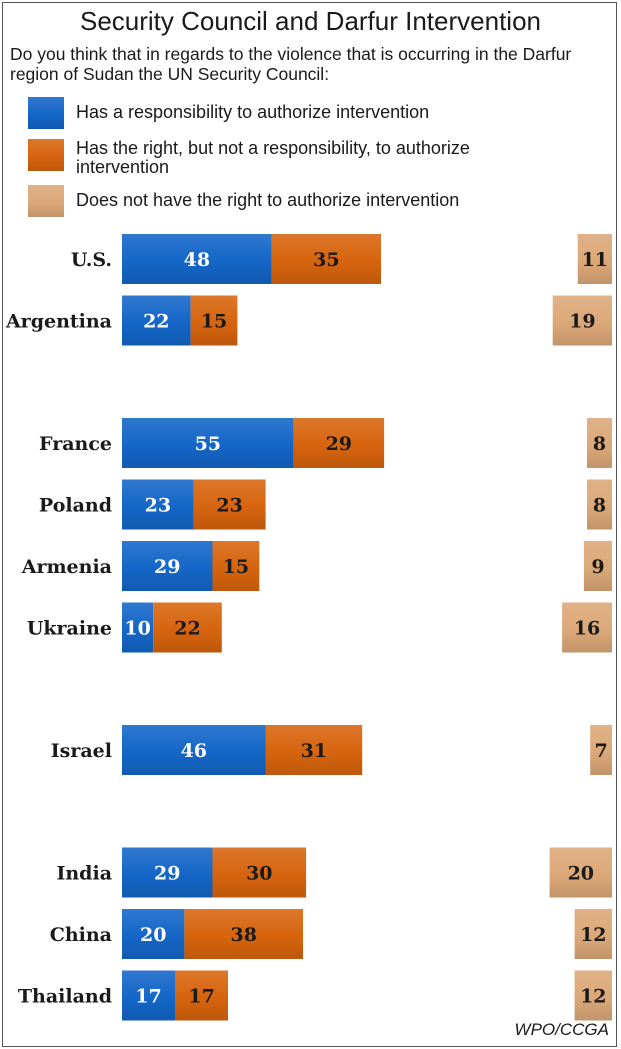 The image size is (621, 1049). I want to click on value-label-india-series-2: 30, so click(259, 874).